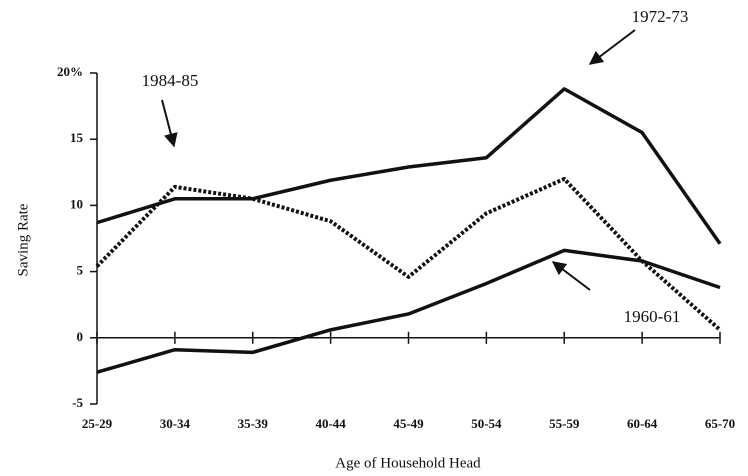 This screenshot has height=476, width=748. Describe the element at coordinates (77, 137) in the screenshot. I see `y-tick-label: 15` at that location.